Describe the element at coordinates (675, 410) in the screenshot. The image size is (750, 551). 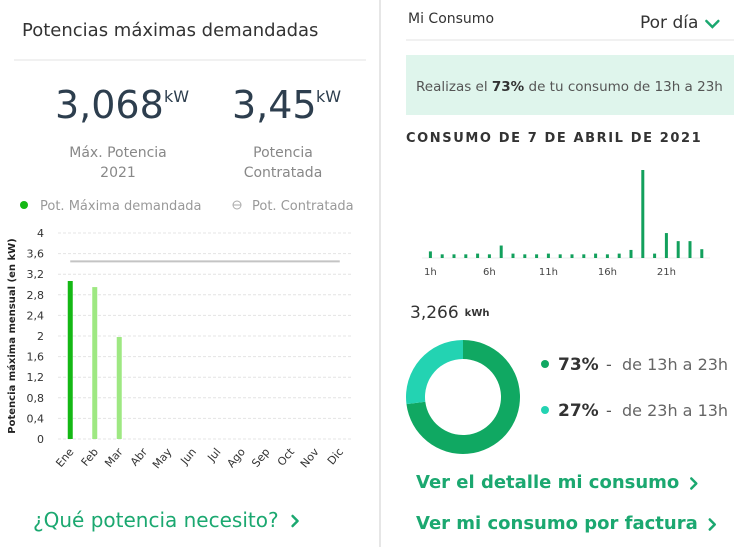
I see `legend-label: de 23h a 13h` at that location.